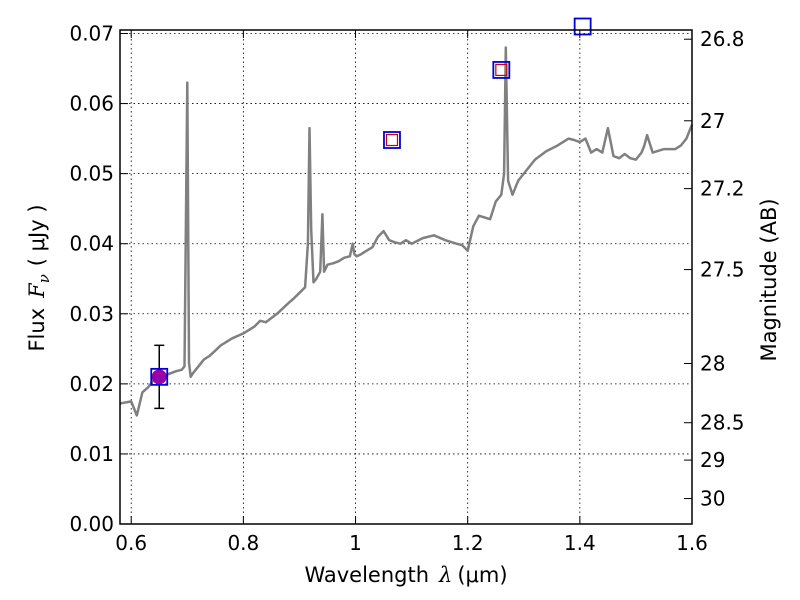  I want to click on x-tick-label: 1.4, so click(580, 543).